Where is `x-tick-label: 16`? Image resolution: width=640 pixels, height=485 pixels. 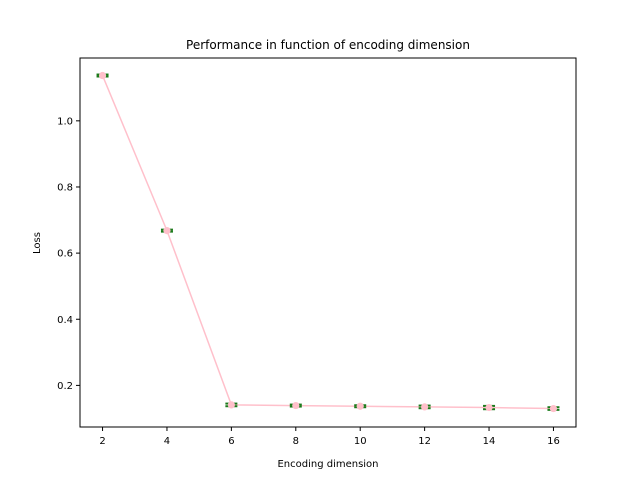
x-tick-label: 16 is located at coordinates (553, 441).